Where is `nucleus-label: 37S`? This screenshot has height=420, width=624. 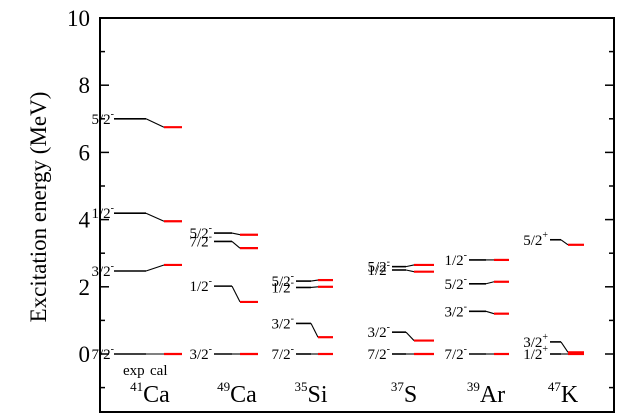
nucleus-label: 37S is located at coordinates (404, 393).